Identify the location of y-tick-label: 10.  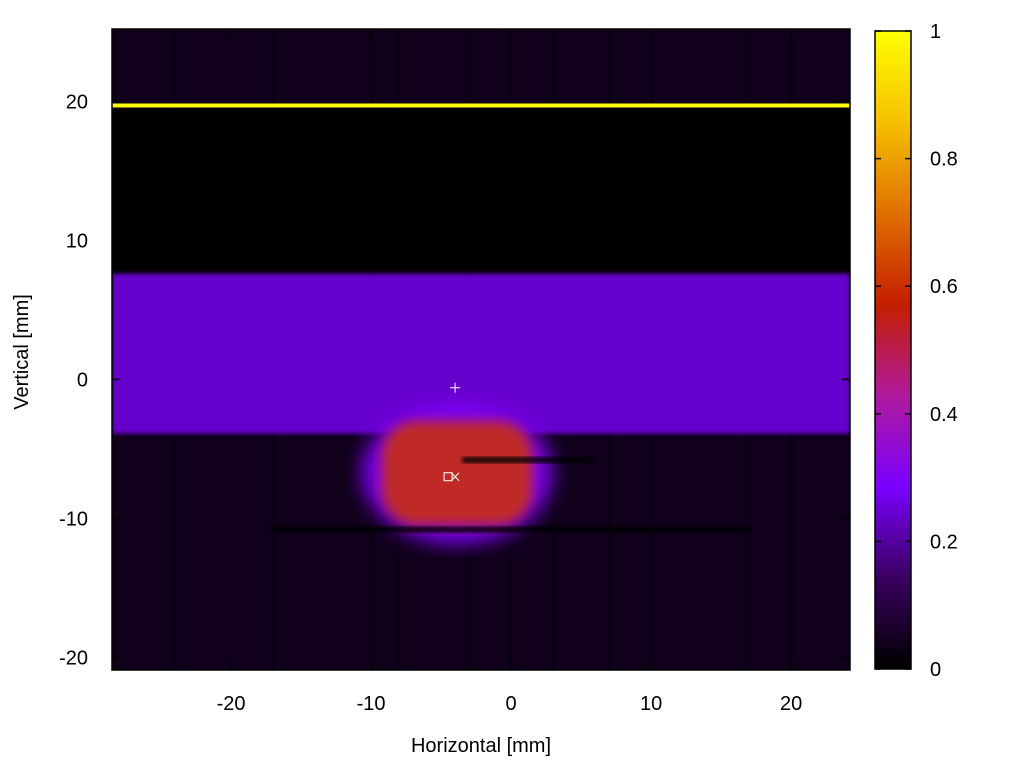
(77, 241).